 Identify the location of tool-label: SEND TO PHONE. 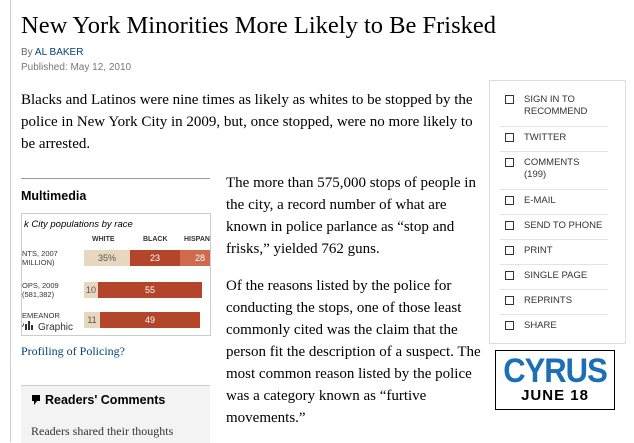
(563, 225).